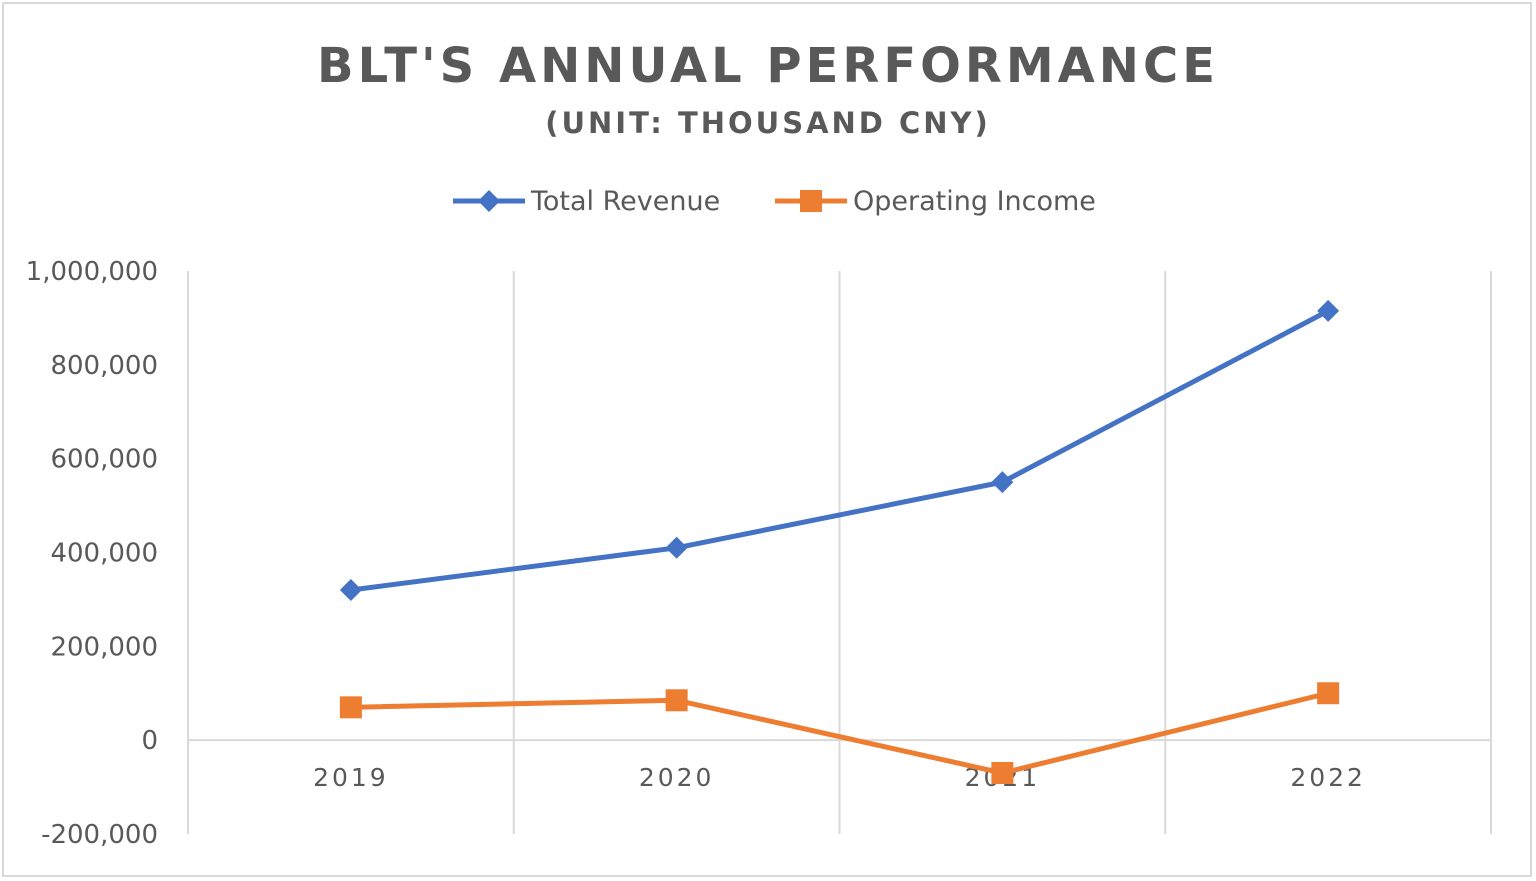  I want to click on chart-title: BLT'S ANNUAL PERFORMANCE, so click(768, 66).